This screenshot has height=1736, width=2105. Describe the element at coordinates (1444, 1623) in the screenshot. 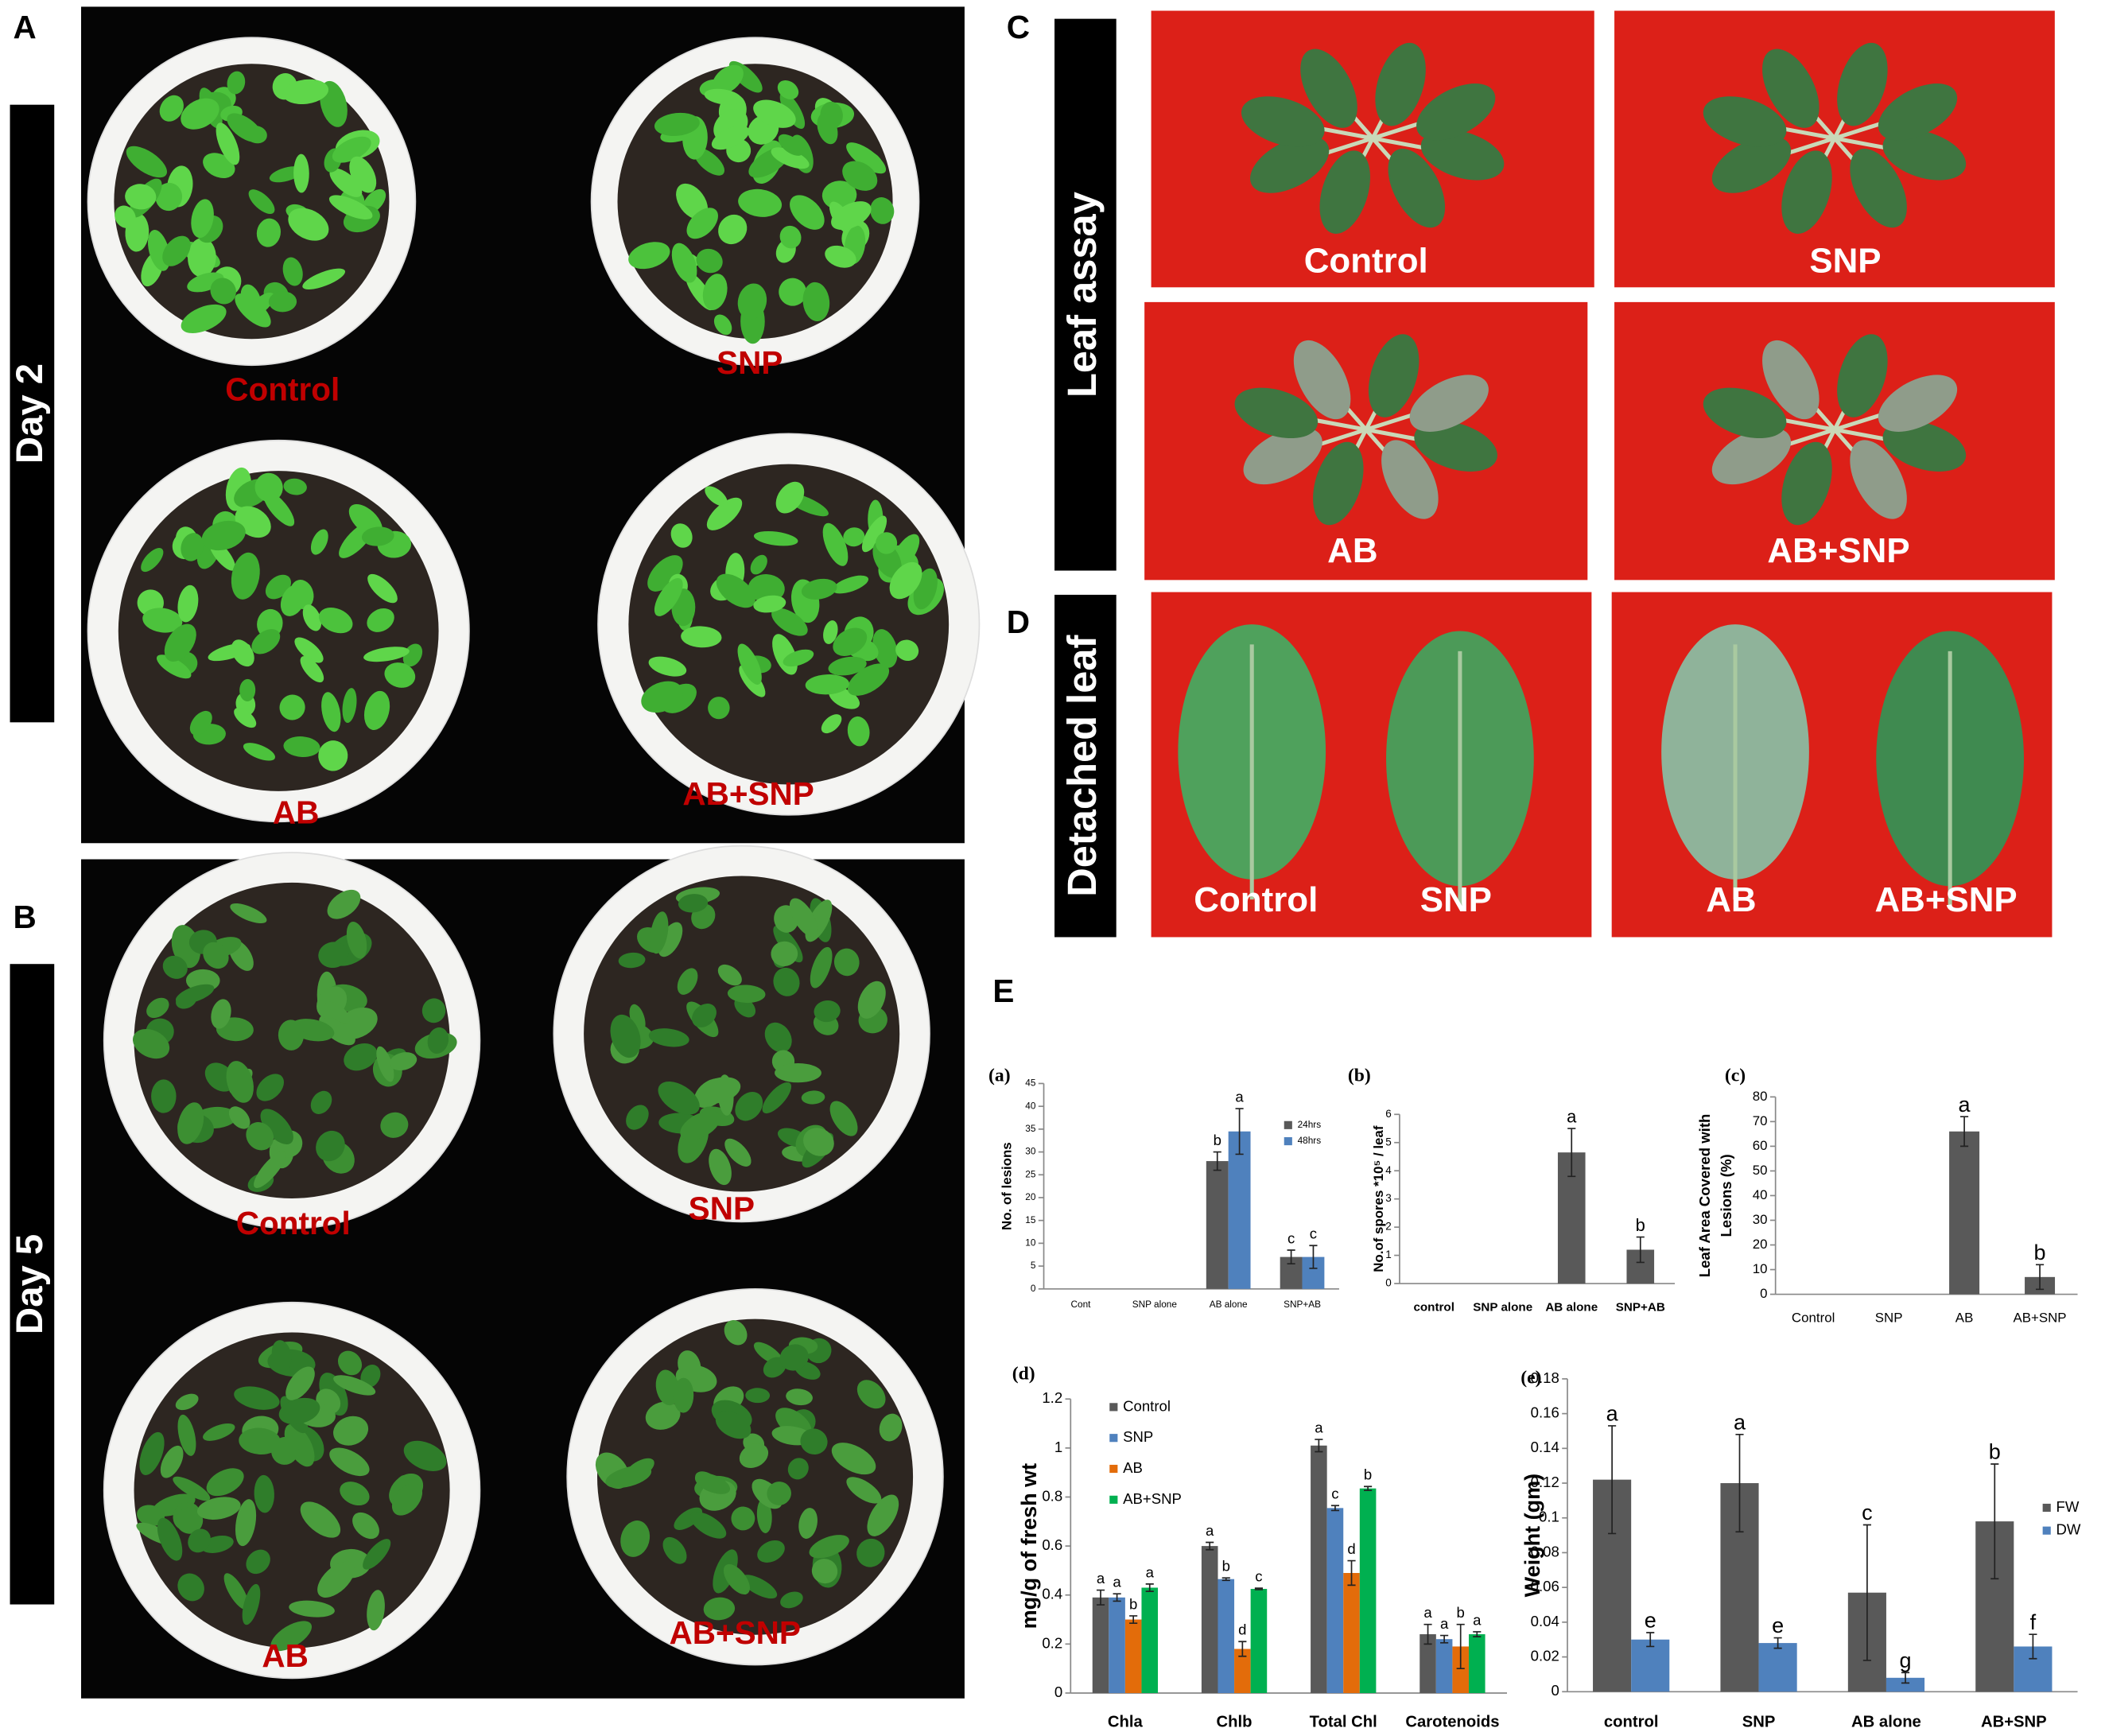

I see `significance-letter: a` at that location.